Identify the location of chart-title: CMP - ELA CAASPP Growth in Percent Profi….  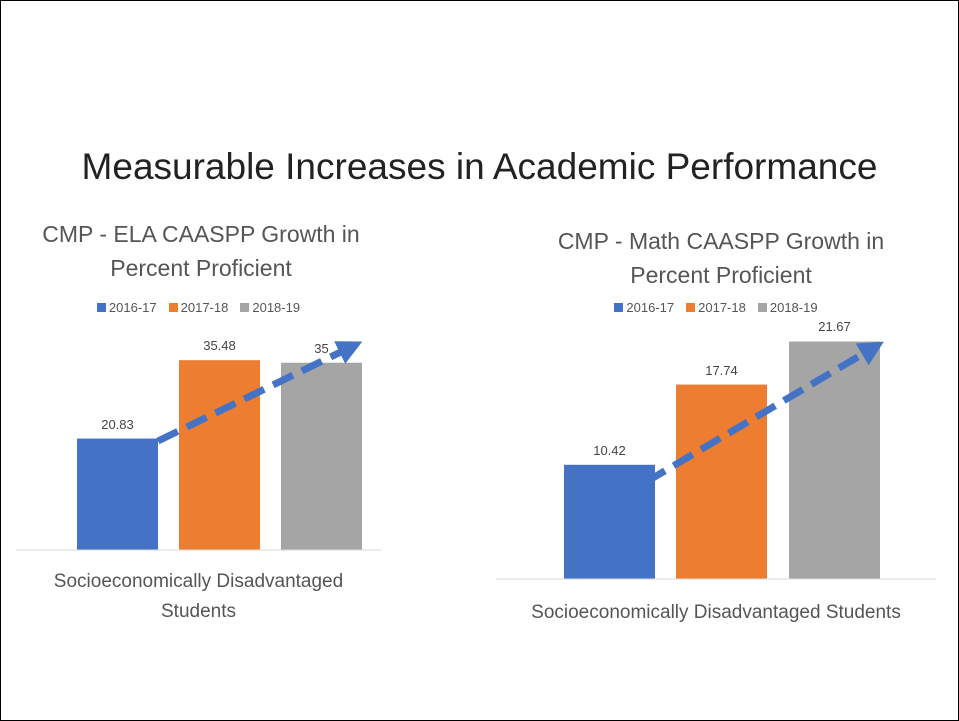
(201, 251).